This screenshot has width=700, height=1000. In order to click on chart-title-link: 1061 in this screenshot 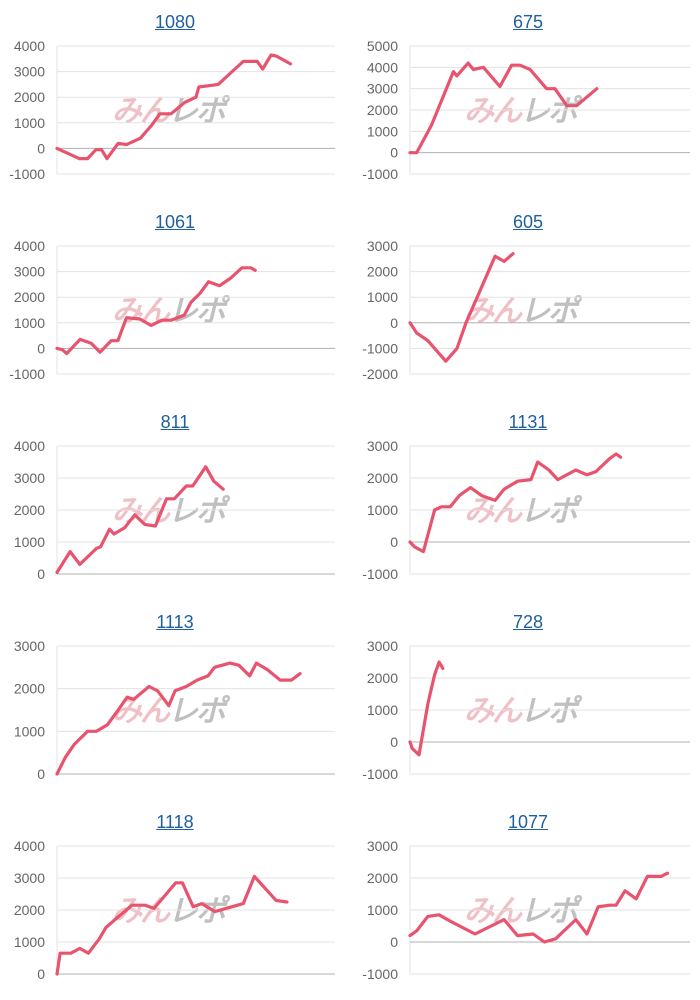, I will do `click(175, 222)`.